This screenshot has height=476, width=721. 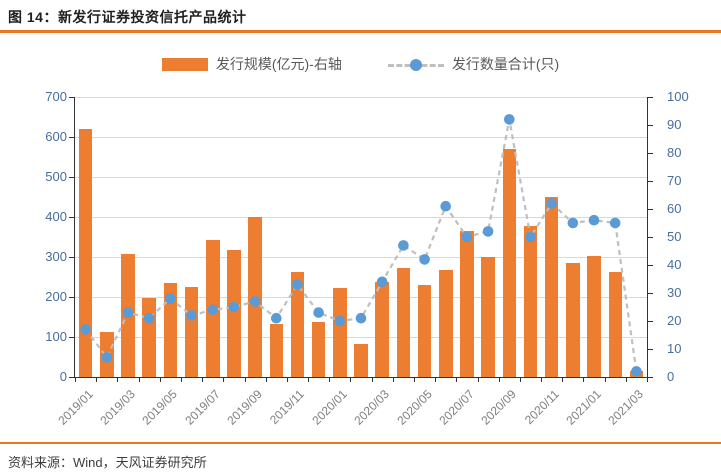 What do you see at coordinates (107, 462) in the screenshot?
I see `source-note: 资料来源：Wind，天风证券研究所` at bounding box center [107, 462].